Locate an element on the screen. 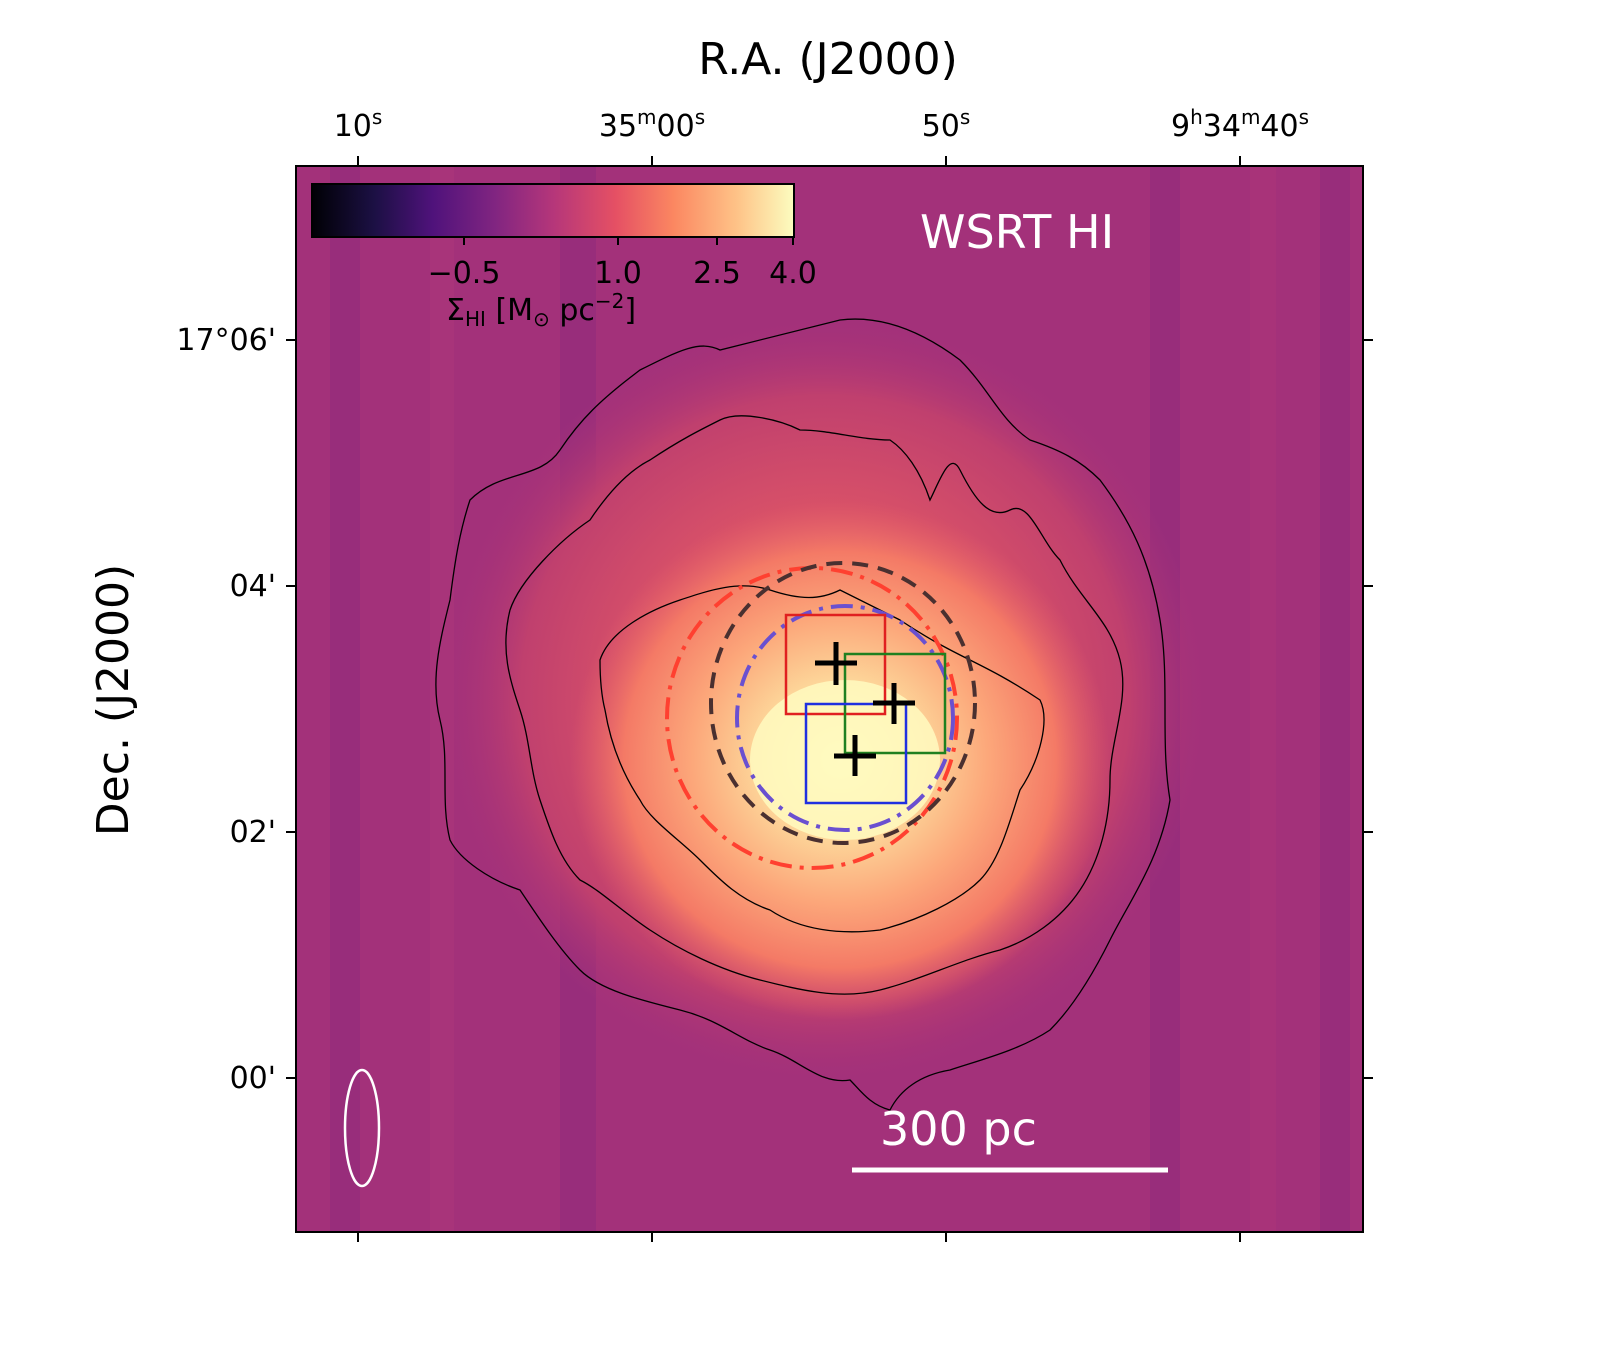  contour-inner is located at coordinates (822, 759).